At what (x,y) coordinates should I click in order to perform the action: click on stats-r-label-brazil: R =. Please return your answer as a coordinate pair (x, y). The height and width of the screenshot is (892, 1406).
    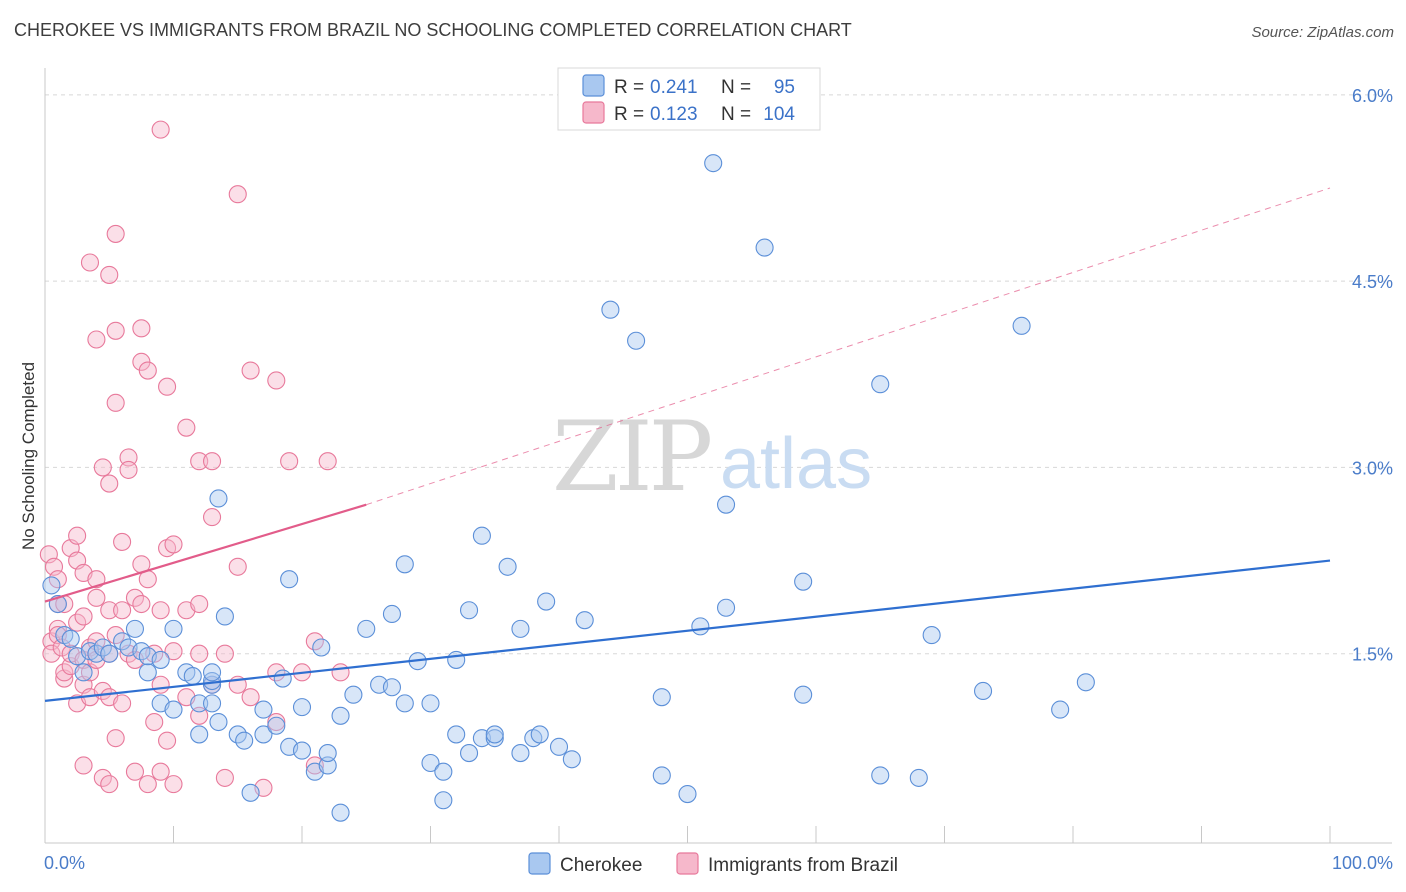
    Looking at the image, I should click on (629, 114).